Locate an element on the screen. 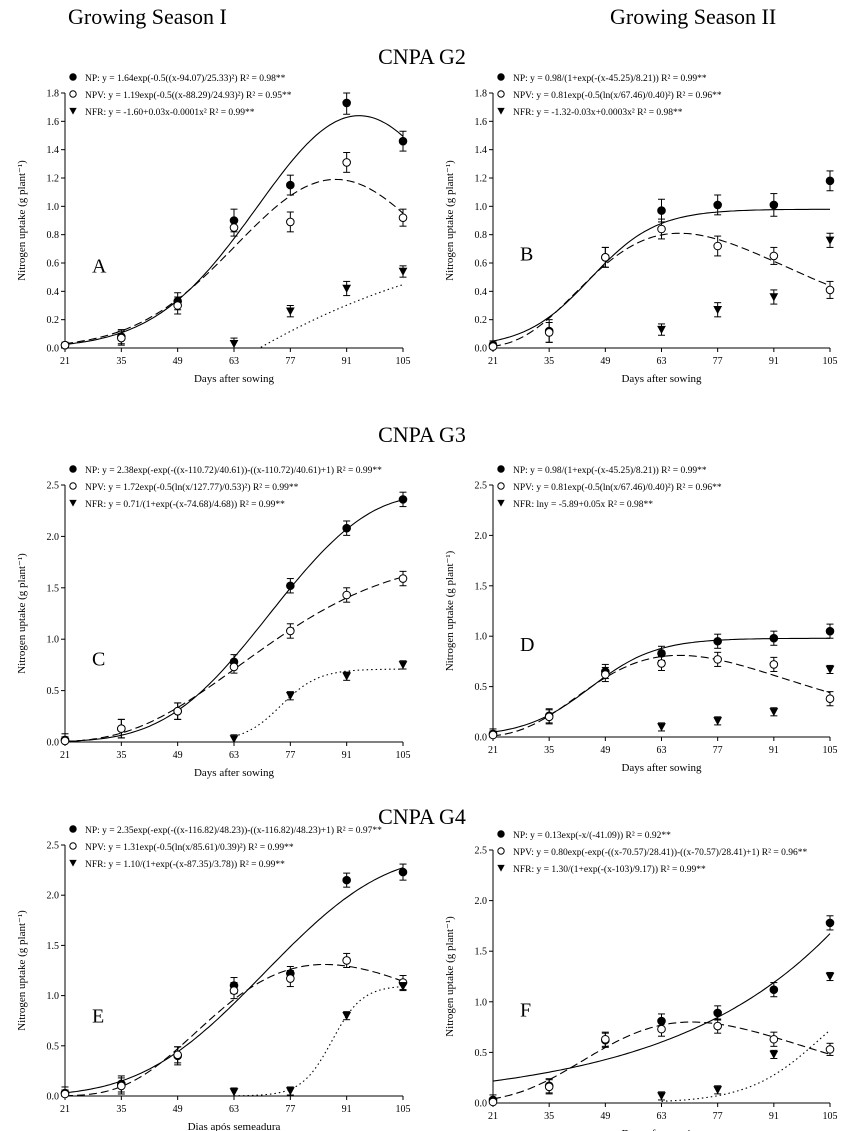 The height and width of the screenshot is (1131, 844). group-title-g2: CNPA G2 is located at coordinates (422, 56).